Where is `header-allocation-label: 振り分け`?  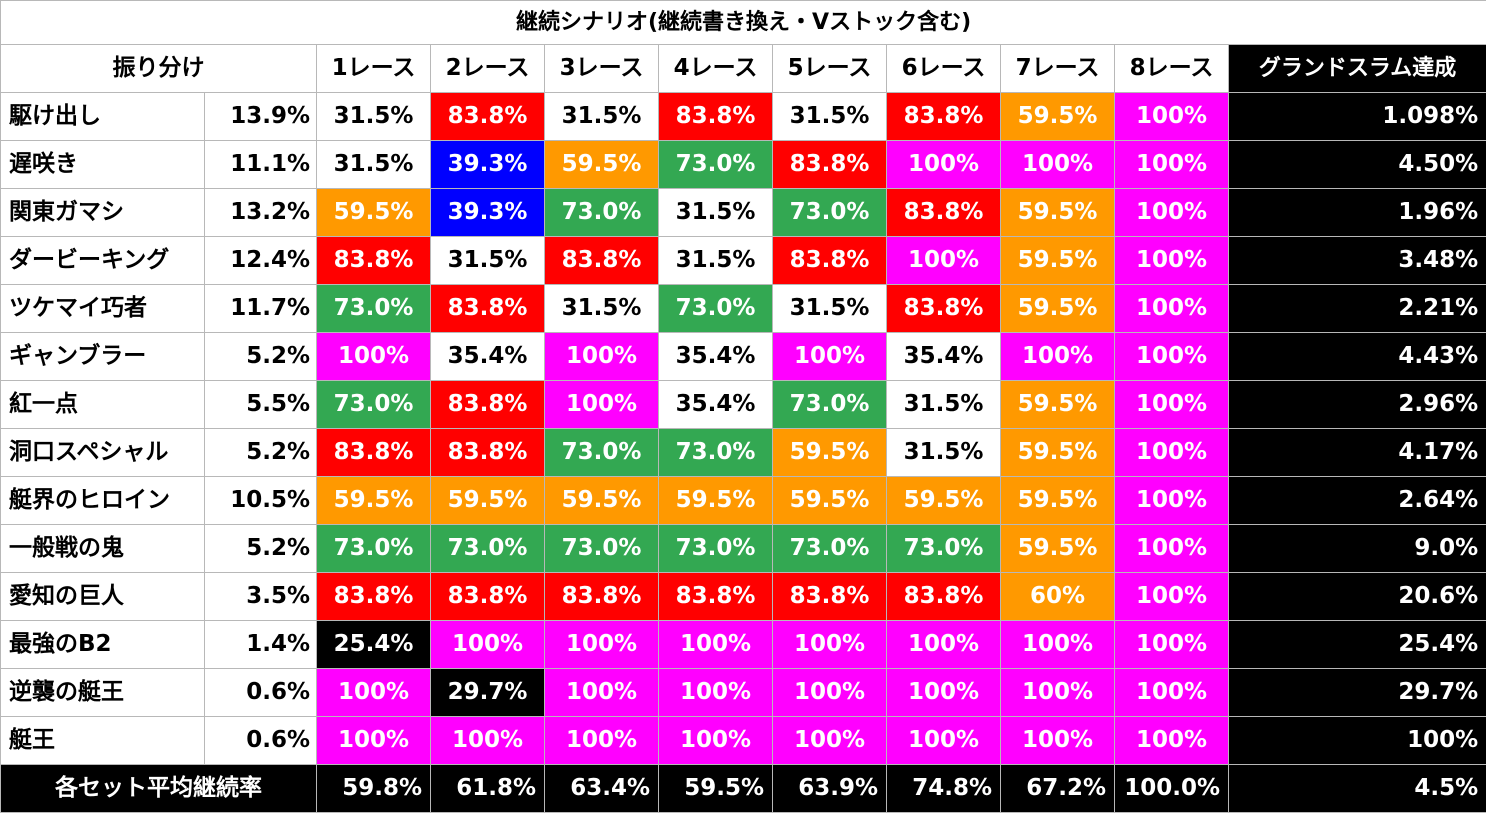
header-allocation-label: 振り分け is located at coordinates (159, 69).